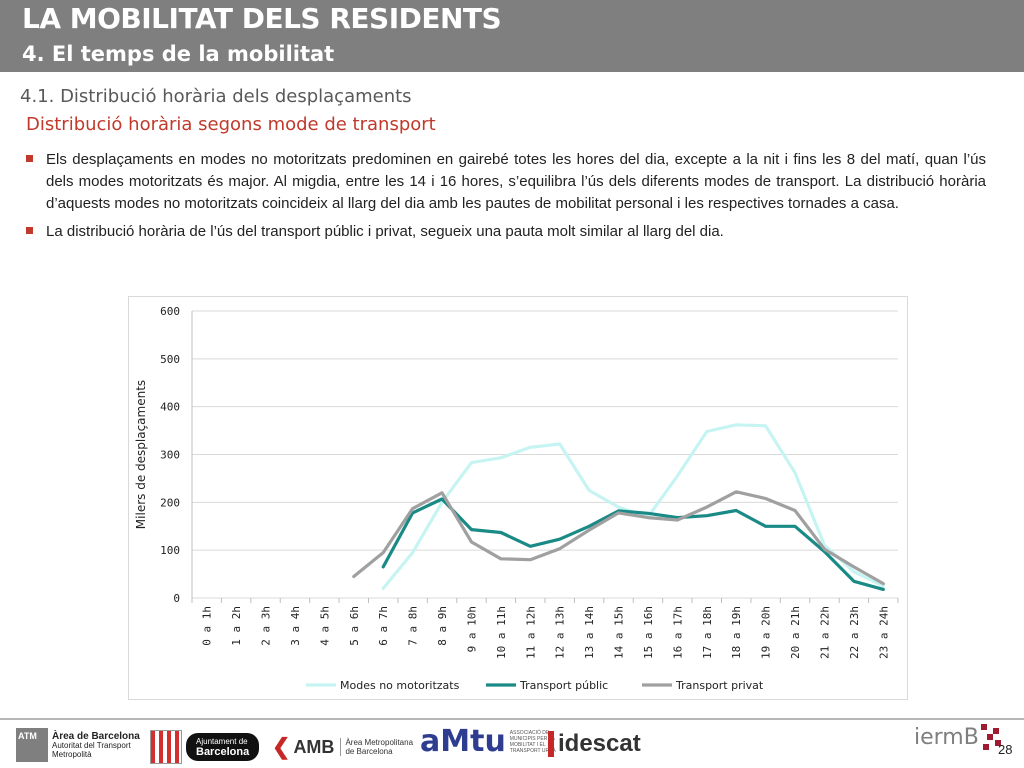 The image size is (1024, 768). What do you see at coordinates (946, 737) in the screenshot?
I see `ierm-logo-mark: iermB` at bounding box center [946, 737].